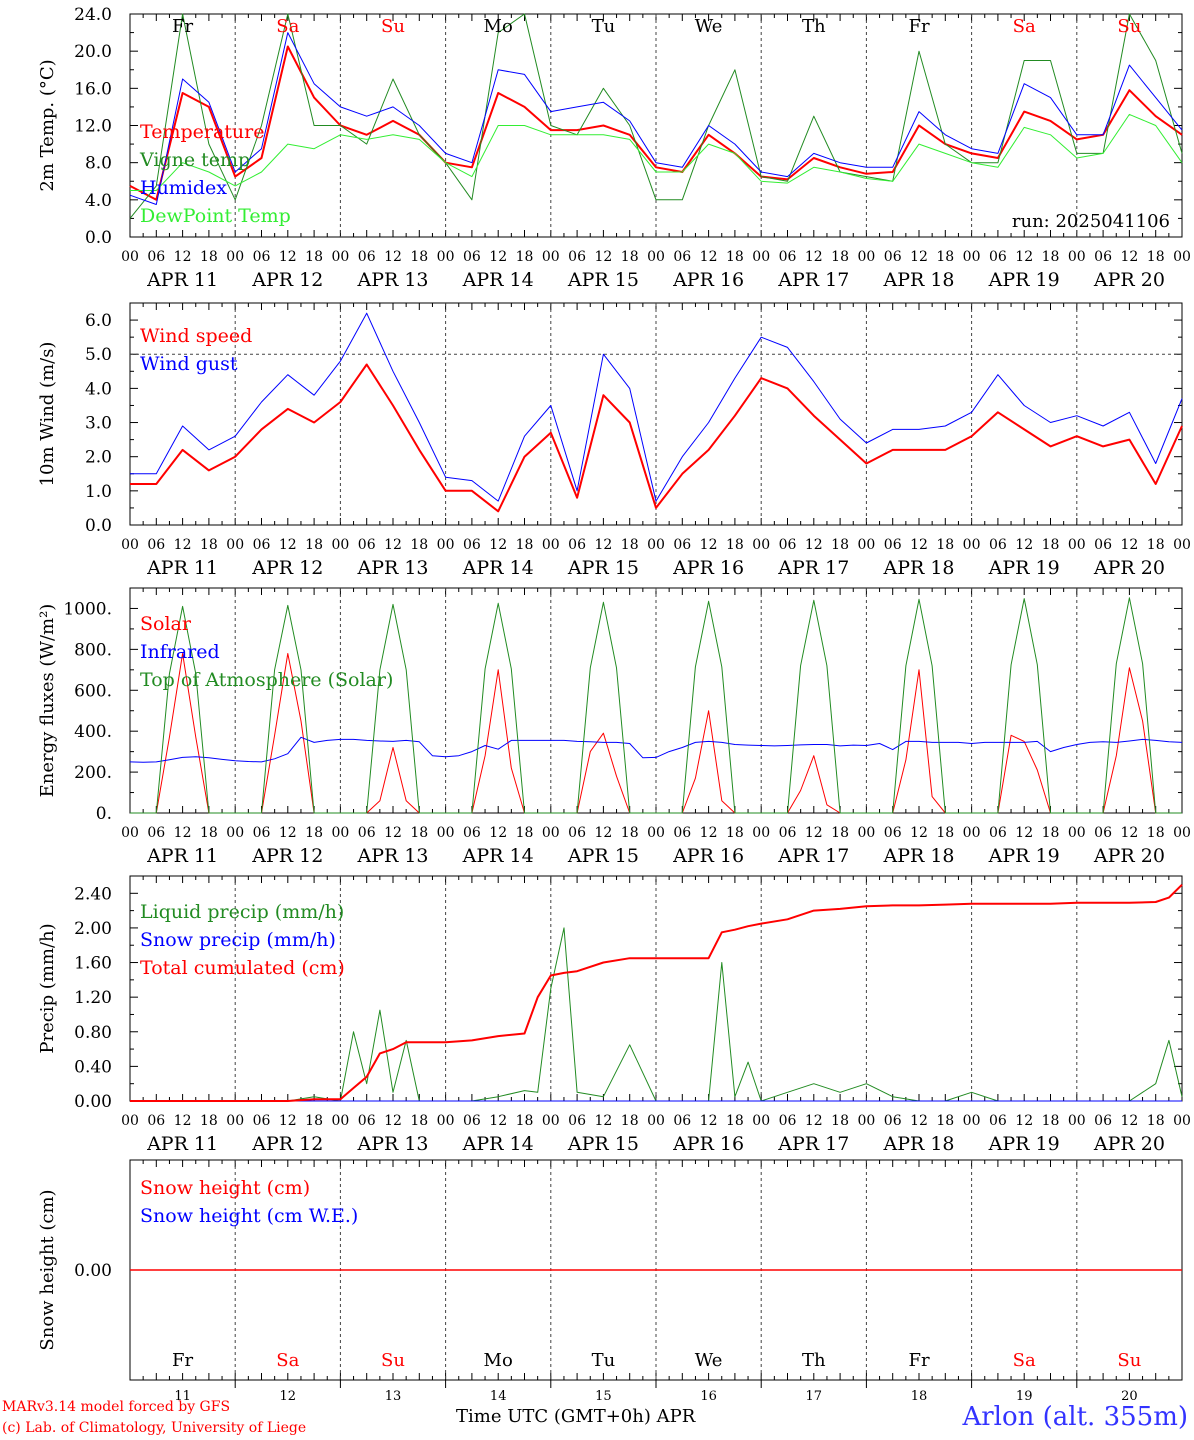 The width and height of the screenshot is (1194, 1440). Describe the element at coordinates (1129, 280) in the screenshot. I see `date-label: APR 20` at that location.